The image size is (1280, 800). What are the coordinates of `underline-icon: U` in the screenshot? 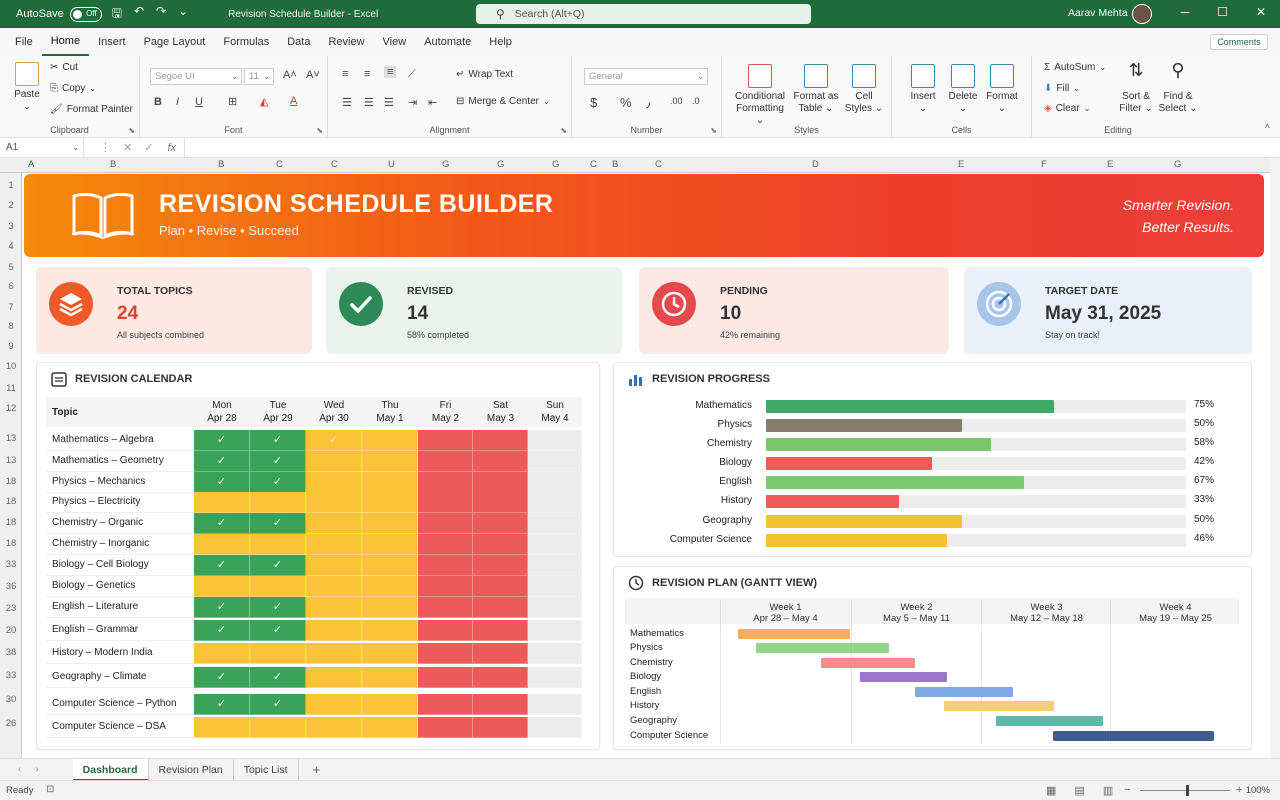 It's located at (199, 102).